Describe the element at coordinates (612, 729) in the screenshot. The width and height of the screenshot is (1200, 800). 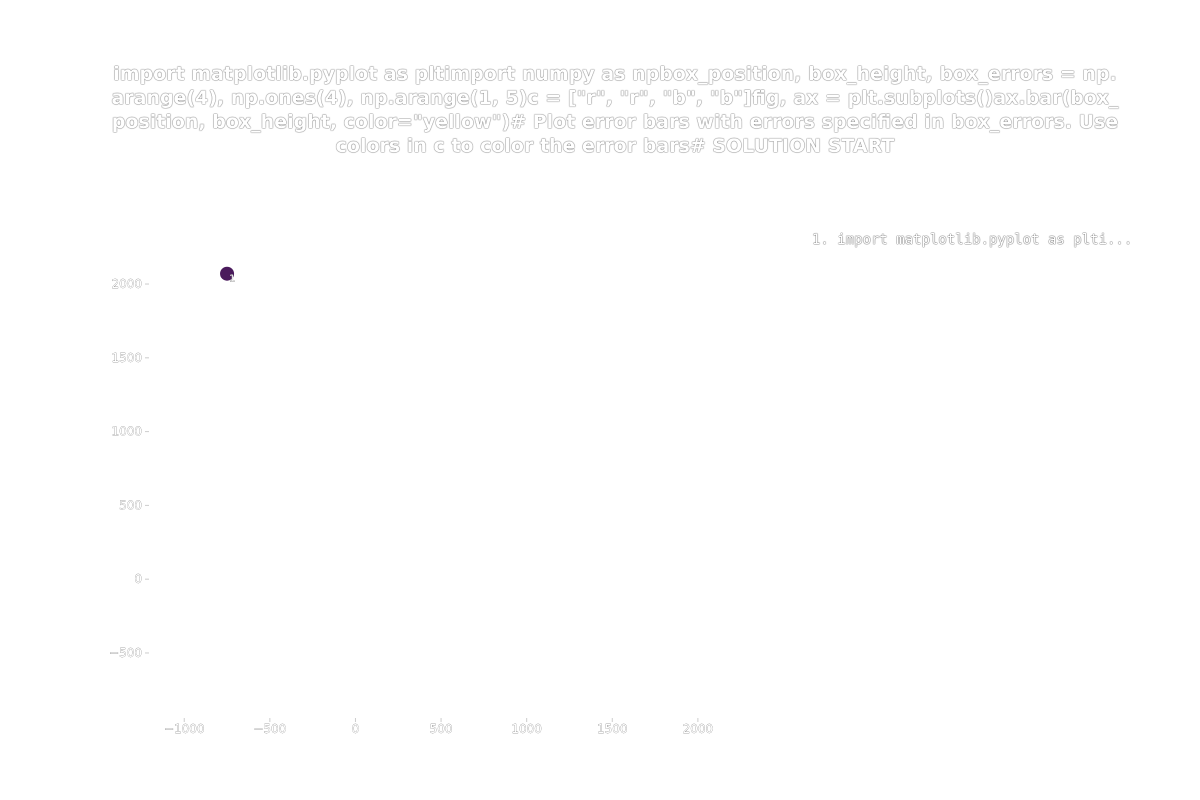
I see `x-tick-label: 1500` at that location.